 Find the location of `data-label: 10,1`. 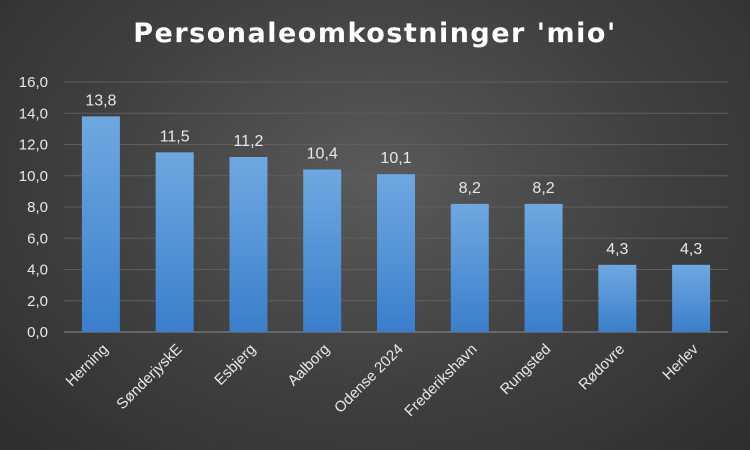

data-label: 10,1 is located at coordinates (395, 158).